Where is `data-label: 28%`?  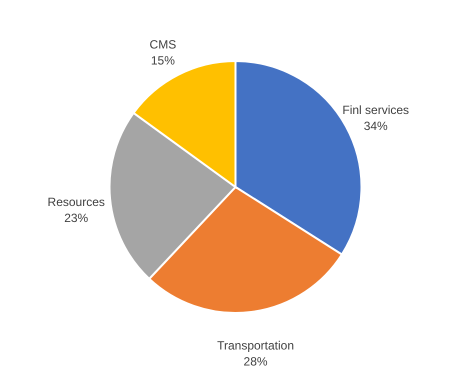
data-label: 28% is located at coordinates (256, 361).